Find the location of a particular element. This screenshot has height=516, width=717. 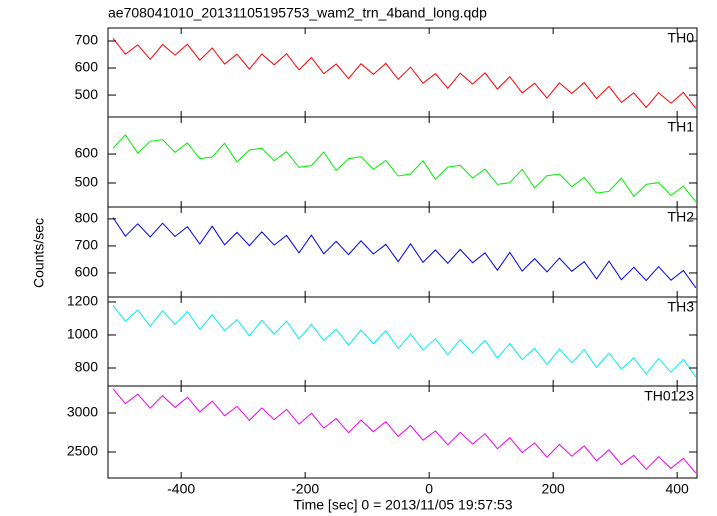

panel-label: TH0 is located at coordinates (681, 38).